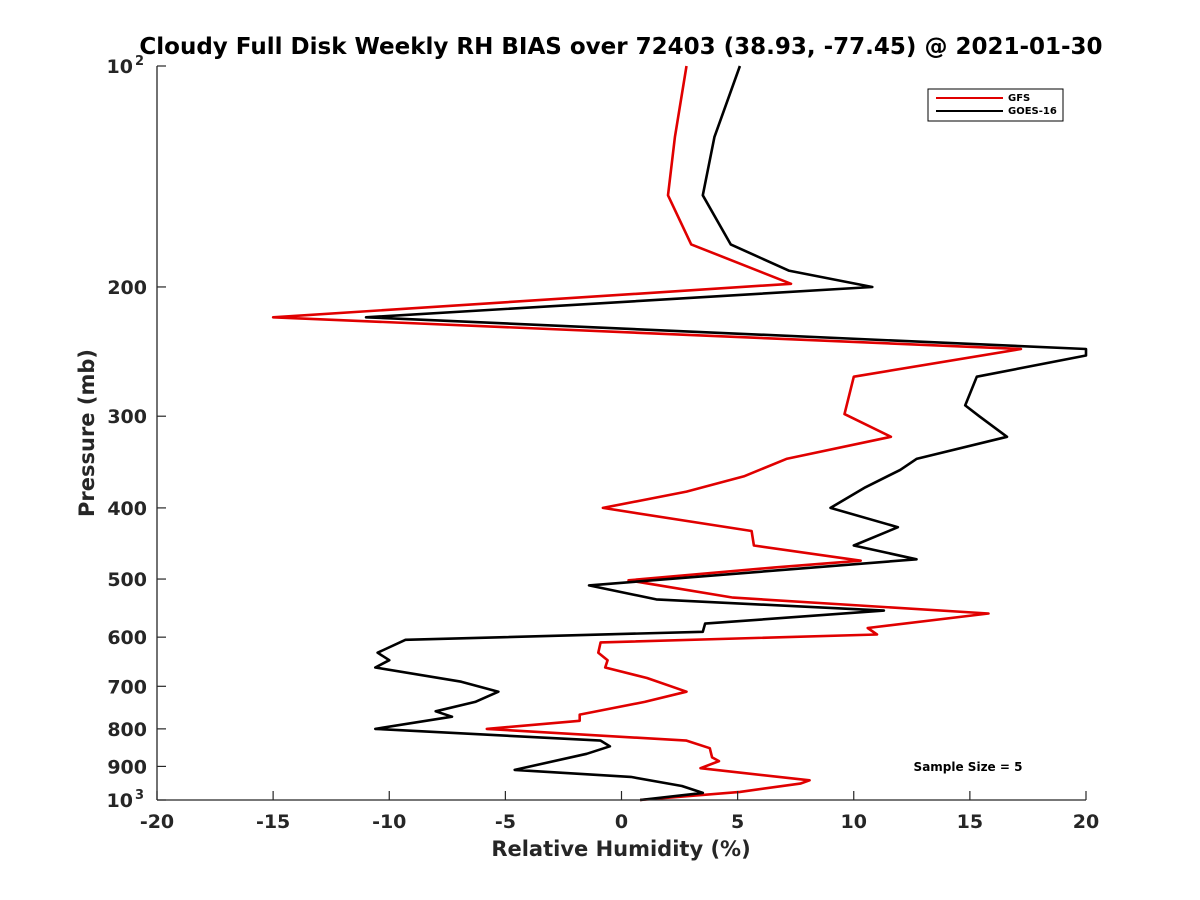 The image size is (1200, 900). I want to click on x-tick-label: -15, so click(273, 822).